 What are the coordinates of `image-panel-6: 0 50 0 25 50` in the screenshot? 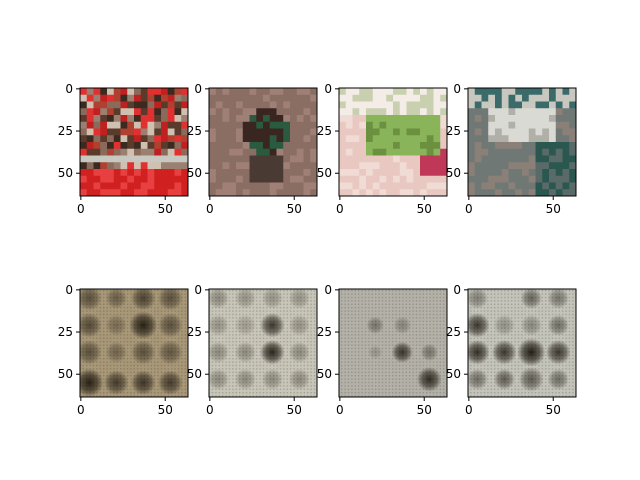 It's located at (252, 350).